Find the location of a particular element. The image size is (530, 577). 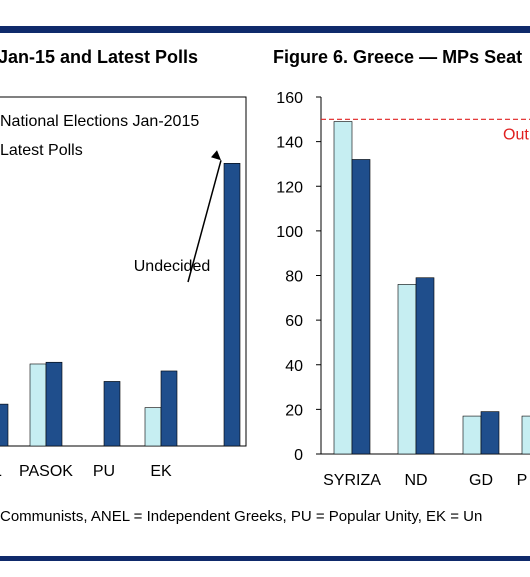

annotation-arrow-head is located at coordinates (216, 155).